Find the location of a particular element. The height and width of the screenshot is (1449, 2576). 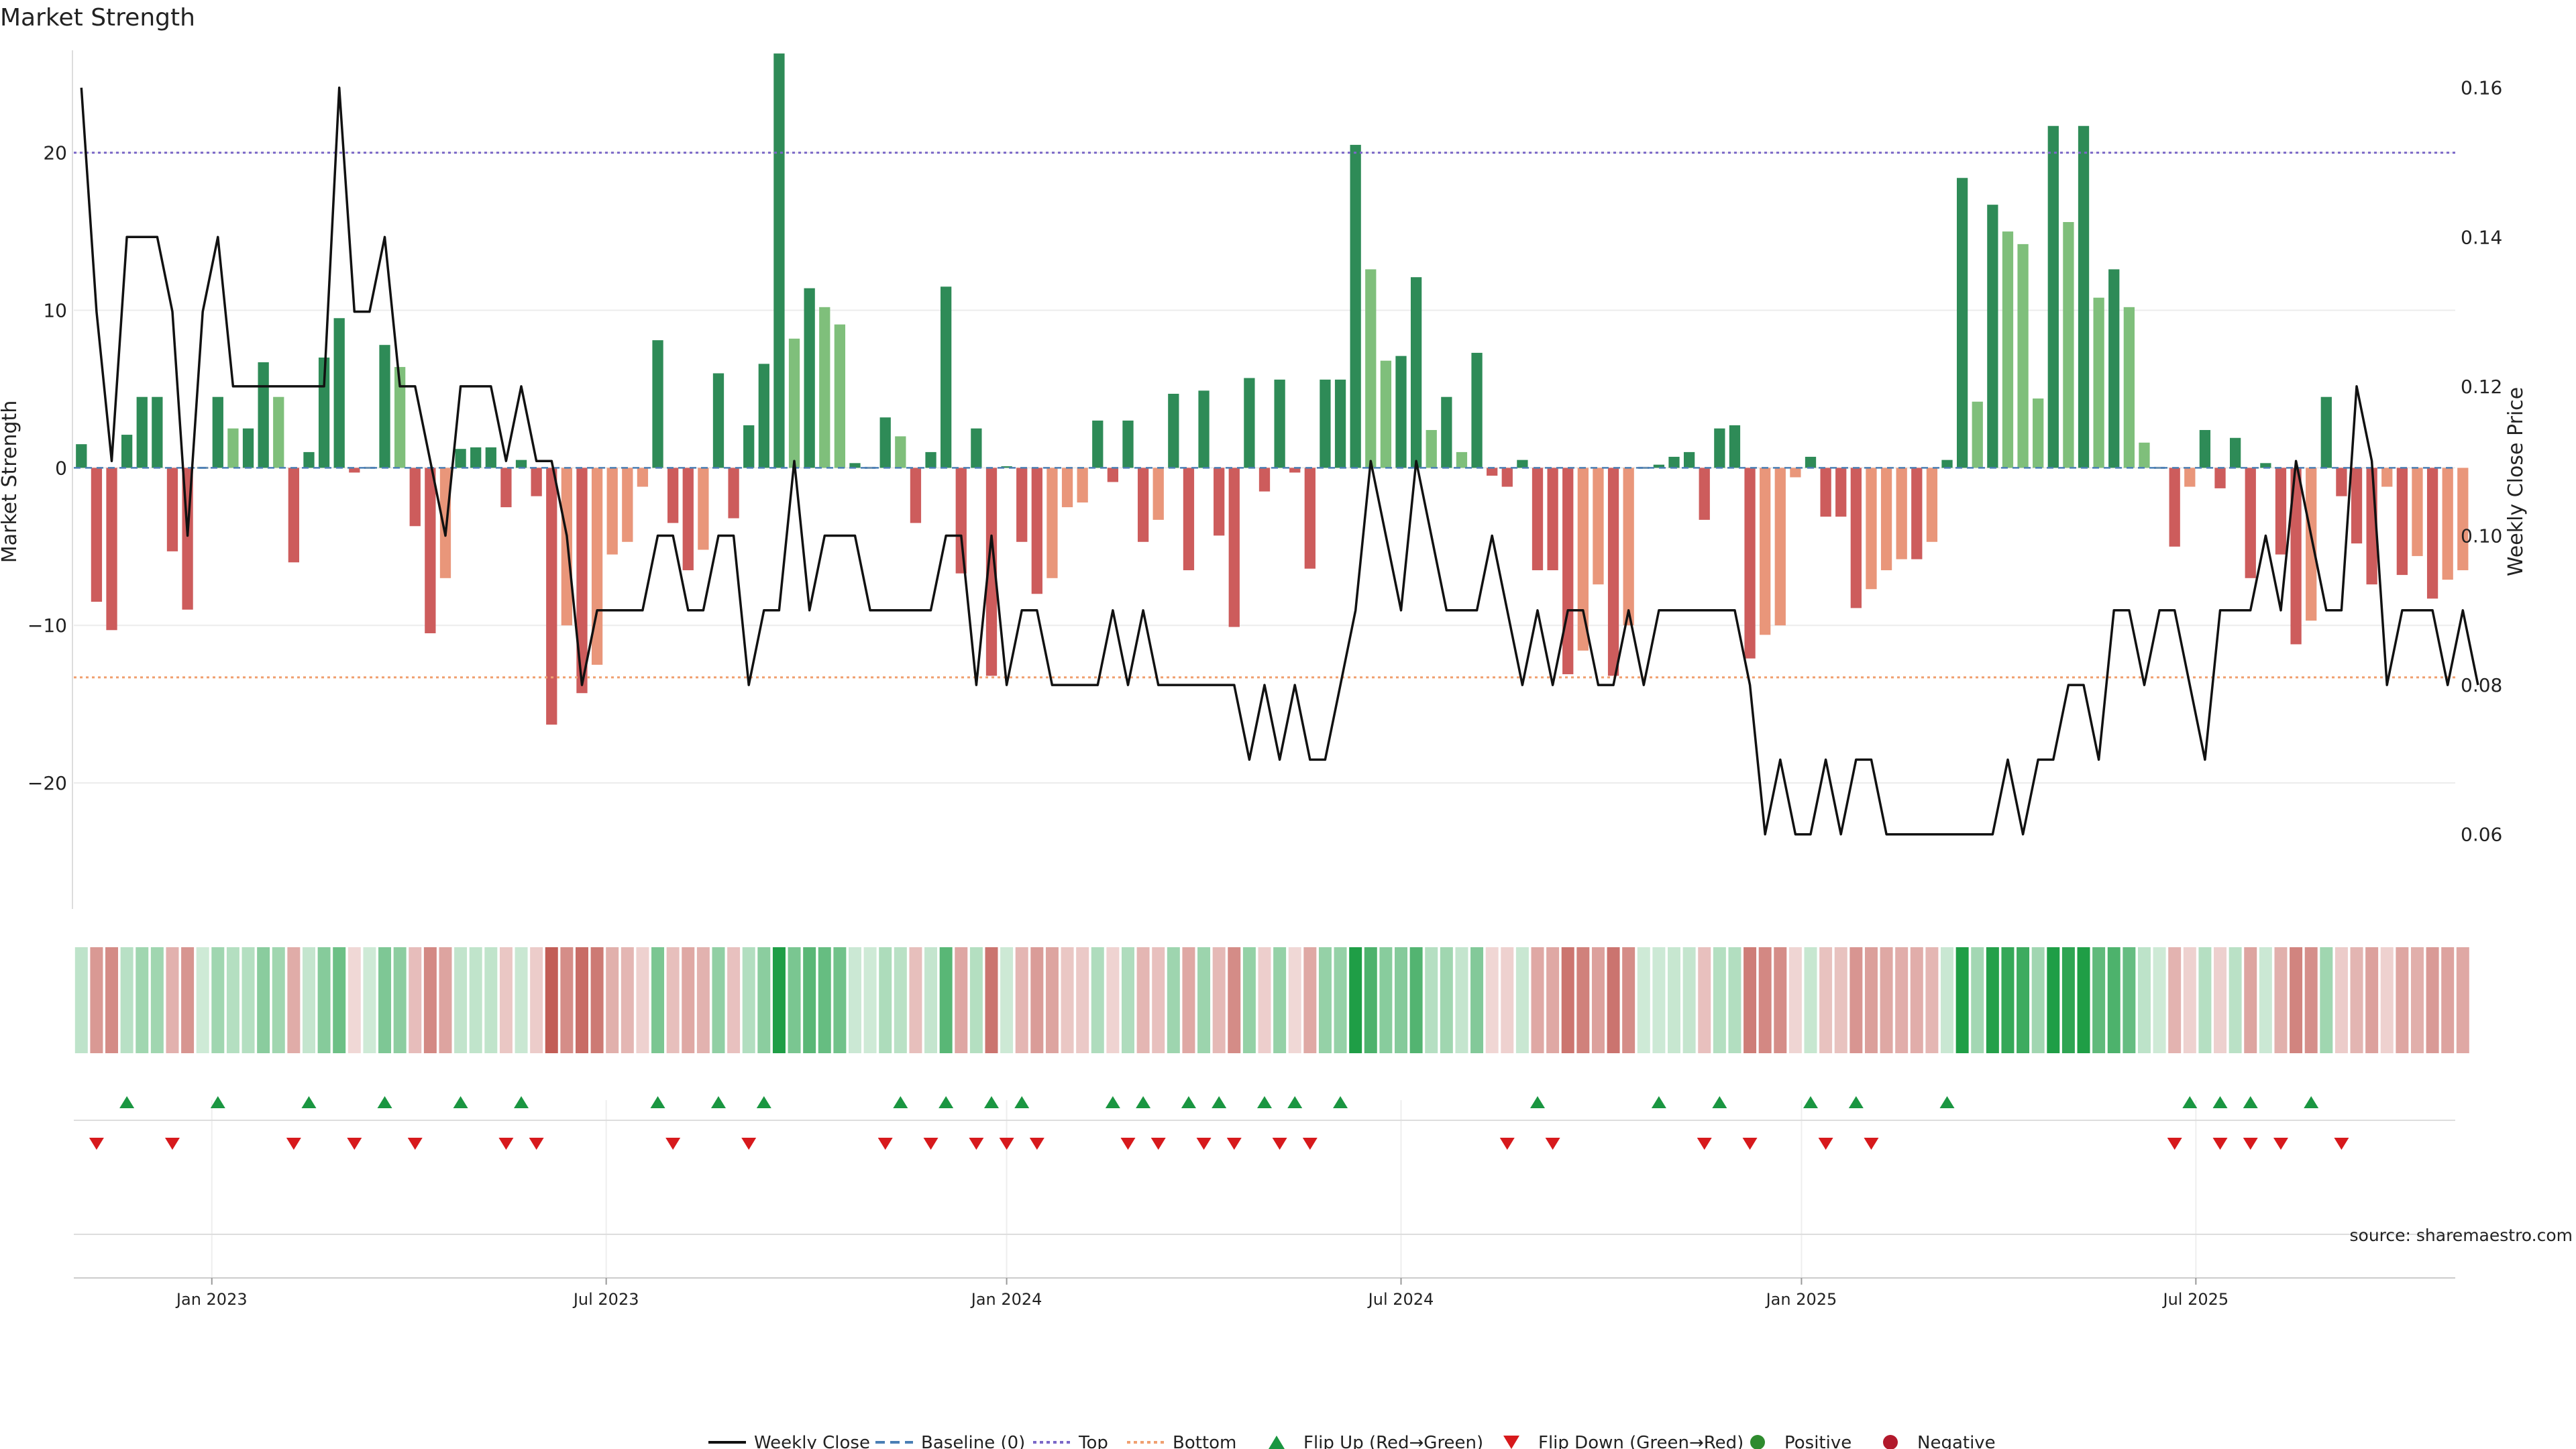

legend-item: Baseline (0) is located at coordinates (950, 1441).